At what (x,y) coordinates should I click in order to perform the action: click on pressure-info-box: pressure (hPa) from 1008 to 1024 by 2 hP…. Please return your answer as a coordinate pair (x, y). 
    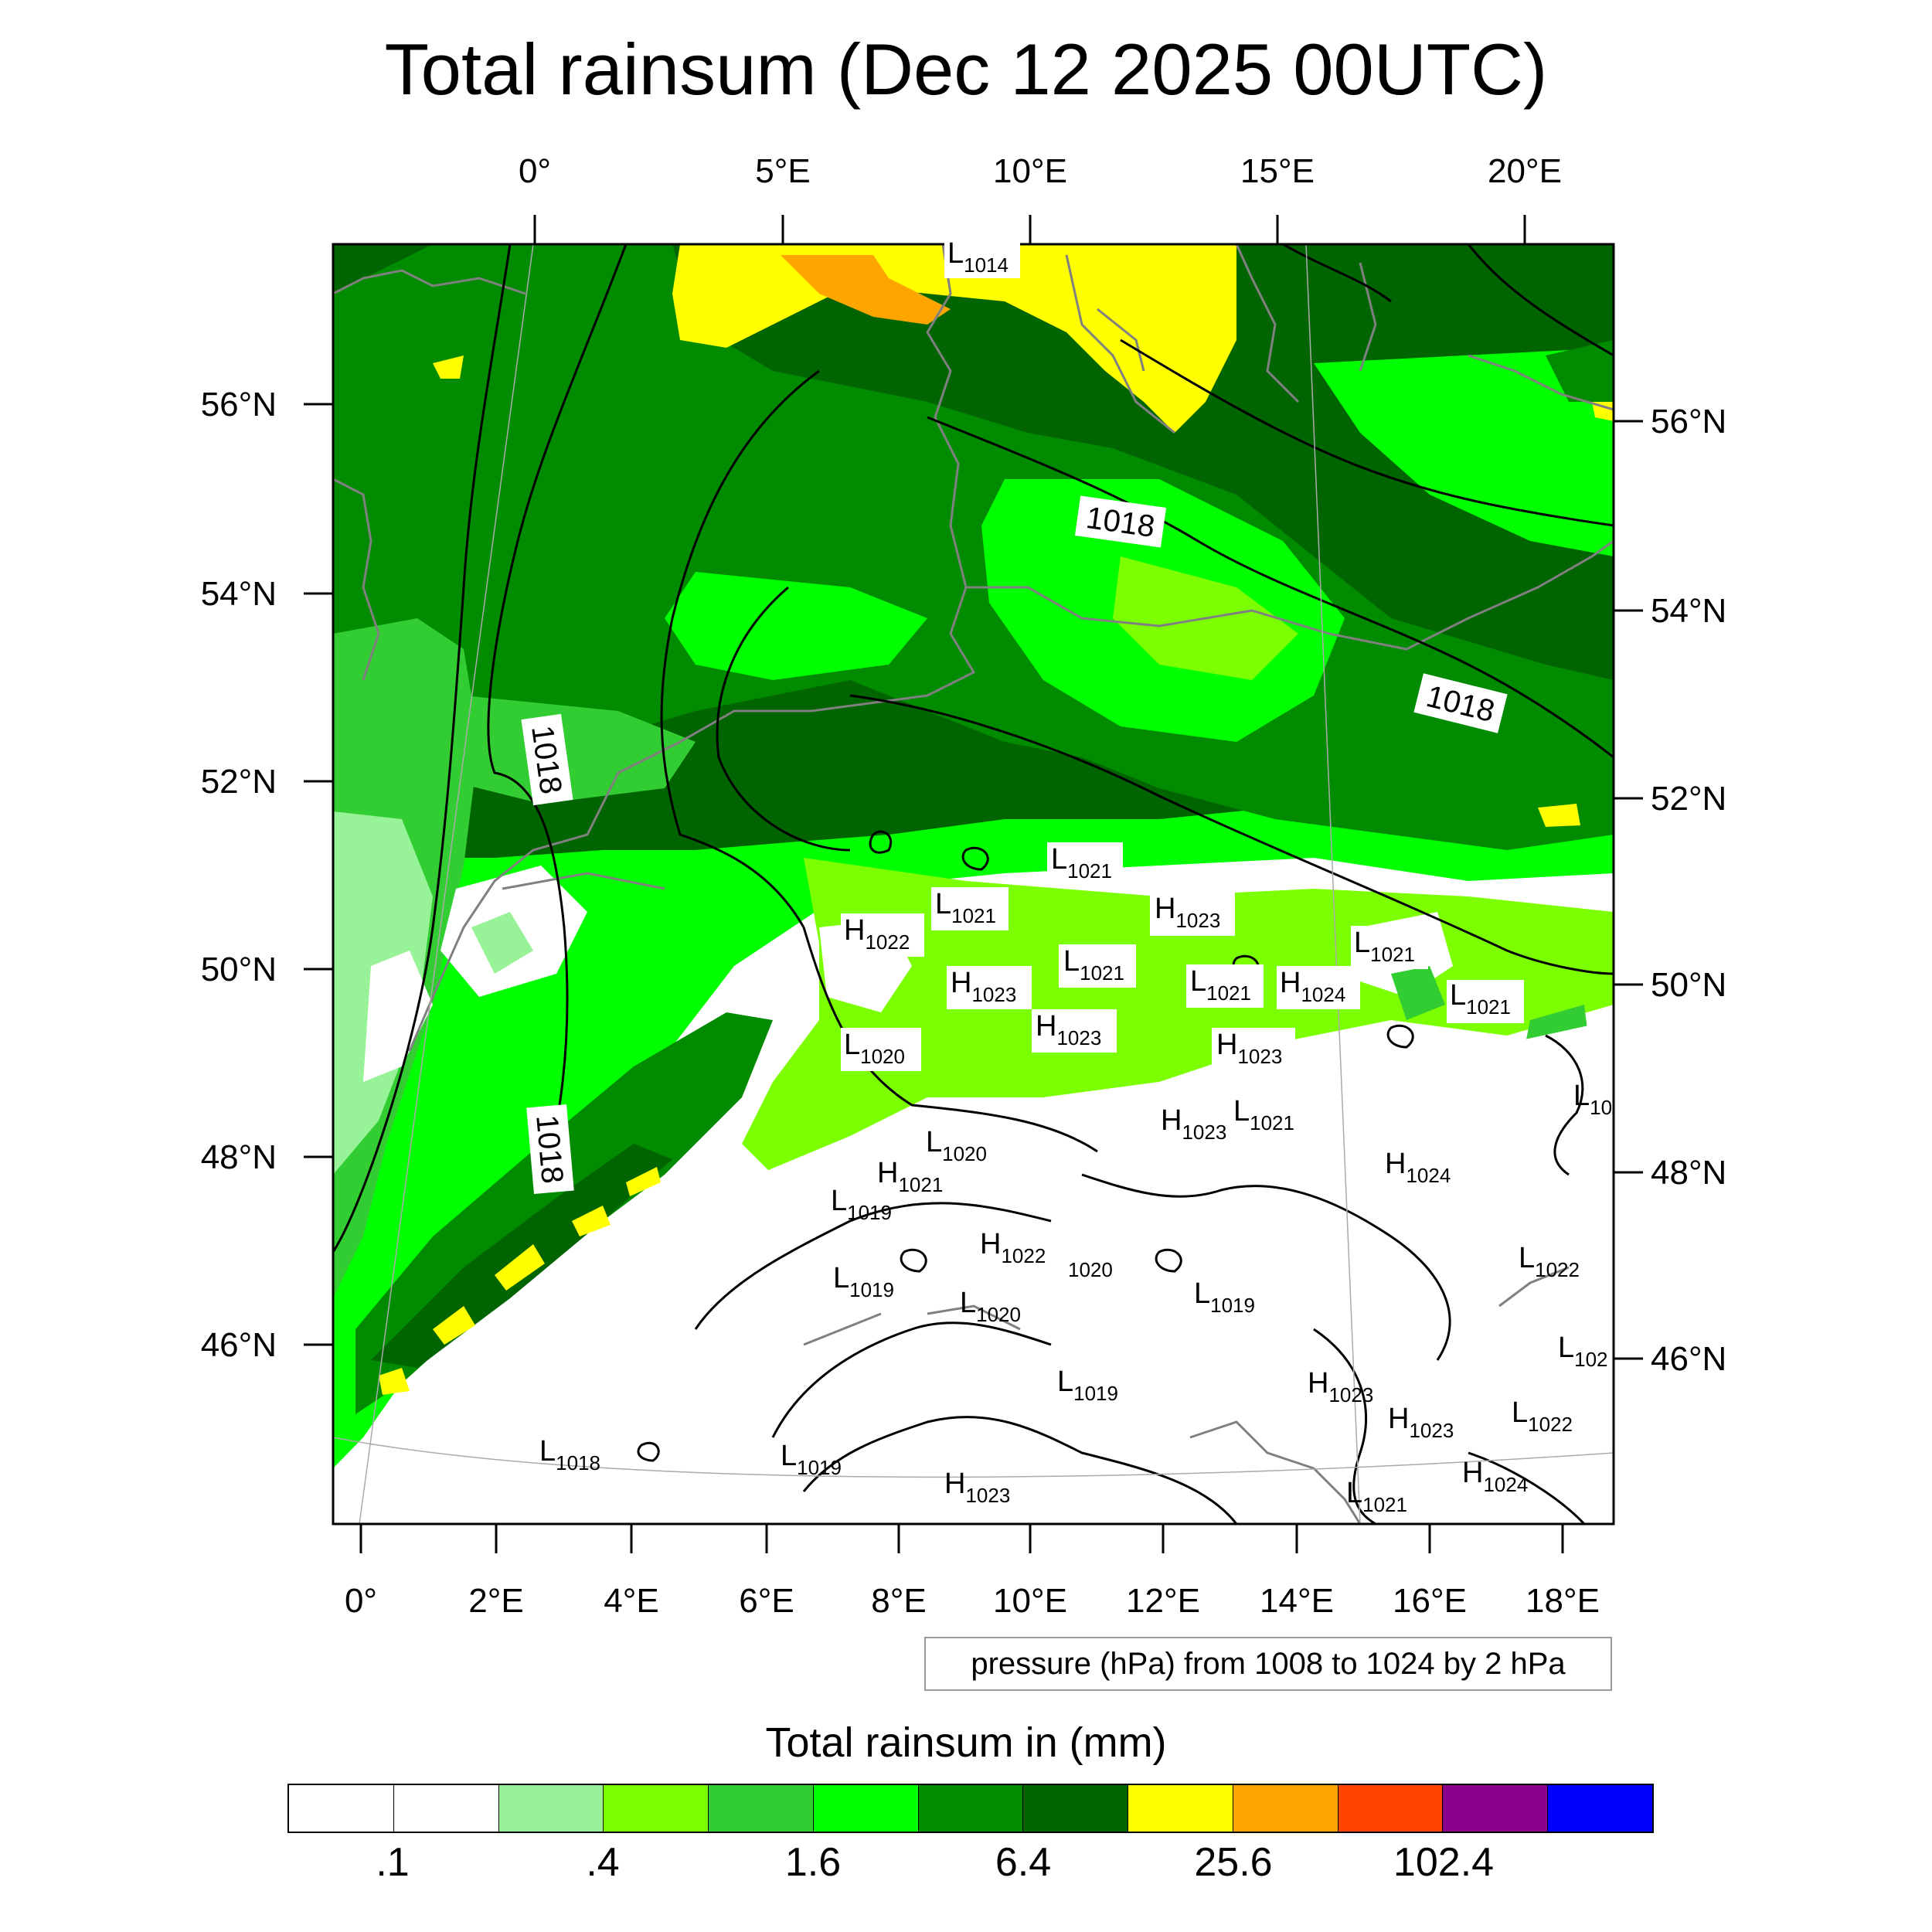
    Looking at the image, I should click on (1268, 1664).